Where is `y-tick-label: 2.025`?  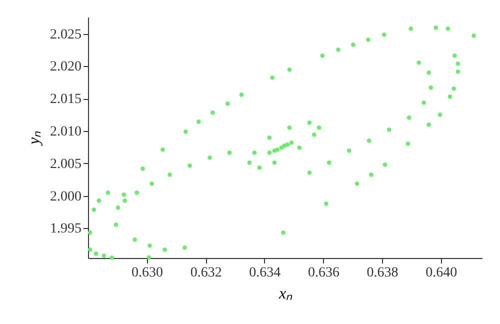
y-tick-label: 2.025 is located at coordinates (66, 34).